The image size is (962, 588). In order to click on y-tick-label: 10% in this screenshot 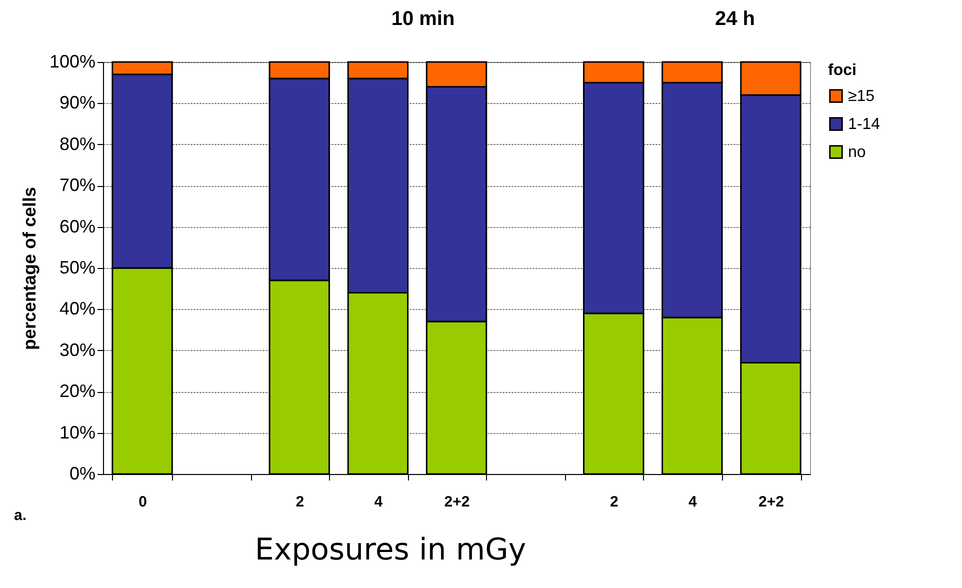, I will do `click(77, 432)`.